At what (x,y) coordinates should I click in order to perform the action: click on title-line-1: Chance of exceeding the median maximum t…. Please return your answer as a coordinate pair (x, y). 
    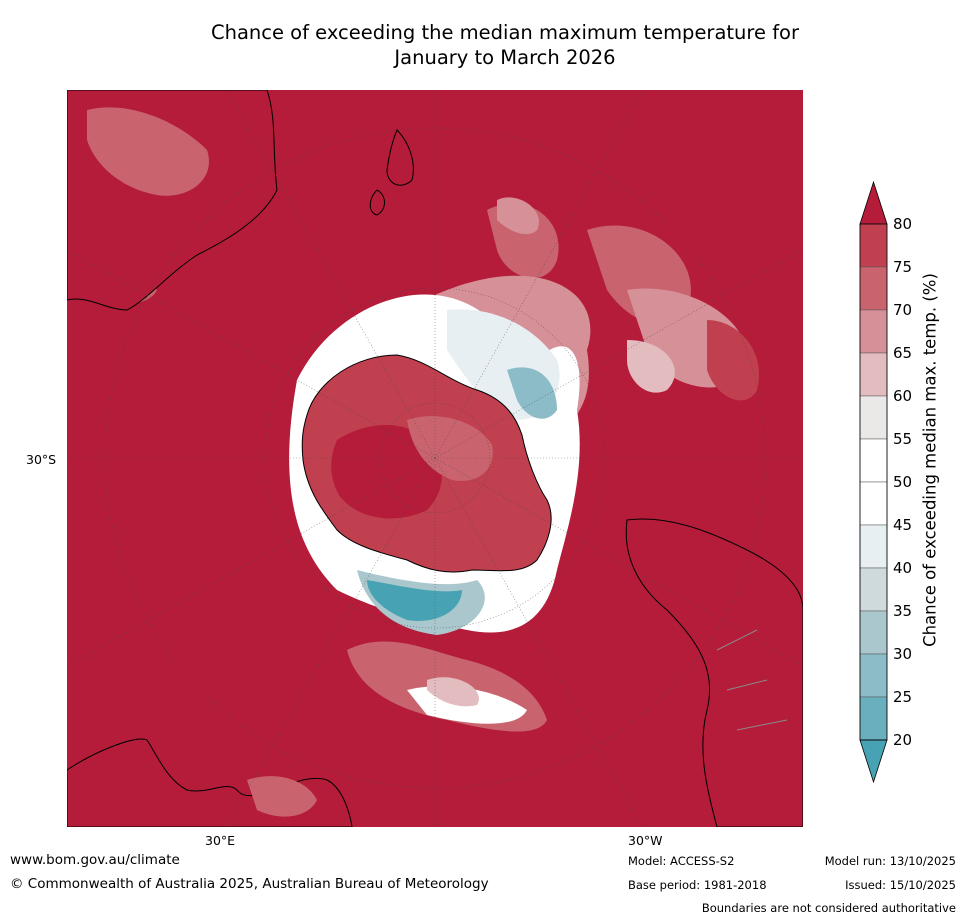
    Looking at the image, I should click on (505, 32).